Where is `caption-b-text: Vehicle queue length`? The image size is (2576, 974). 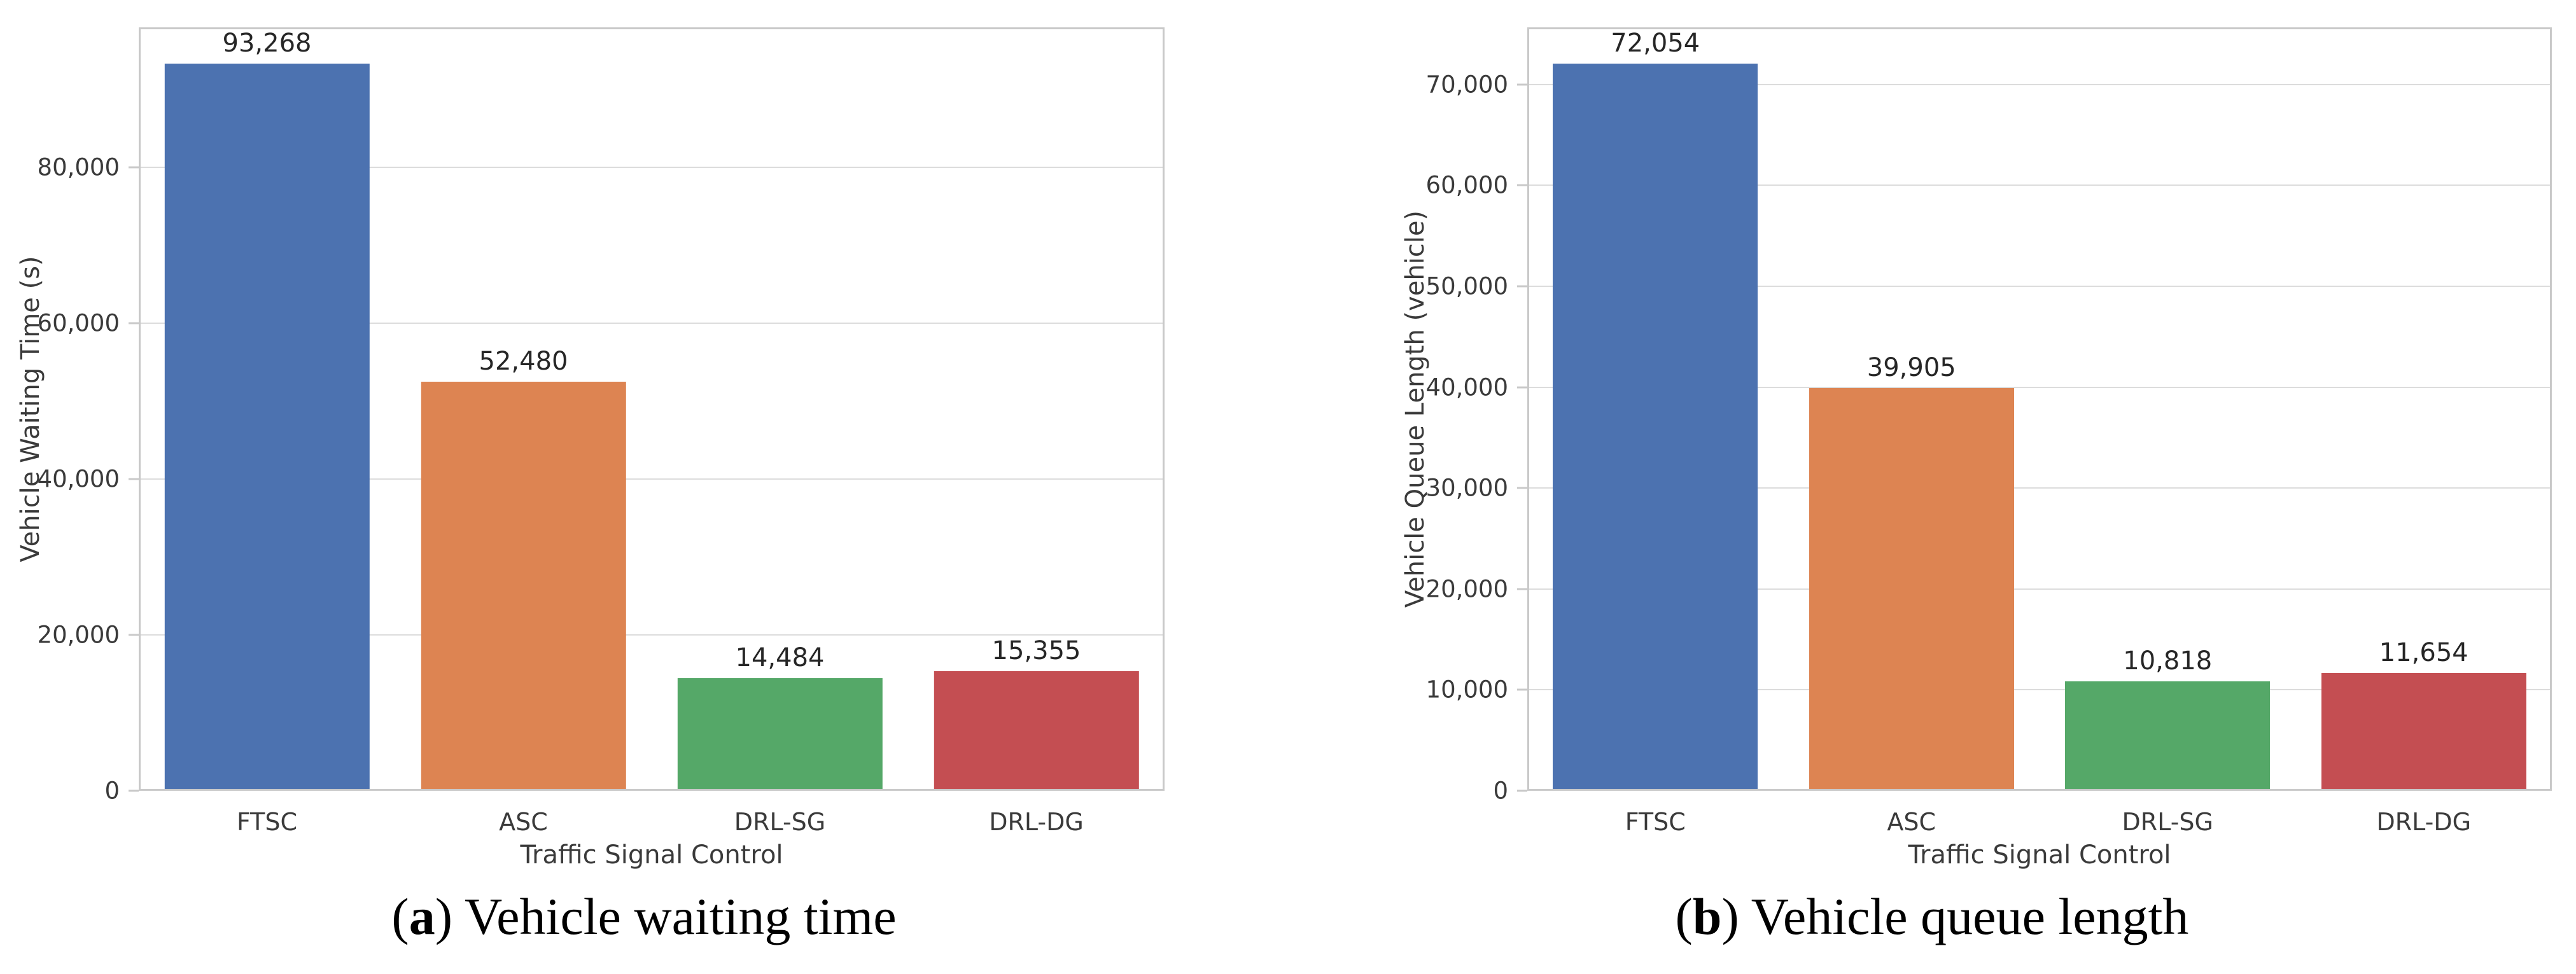 caption-b-text: Vehicle queue length is located at coordinates (1970, 916).